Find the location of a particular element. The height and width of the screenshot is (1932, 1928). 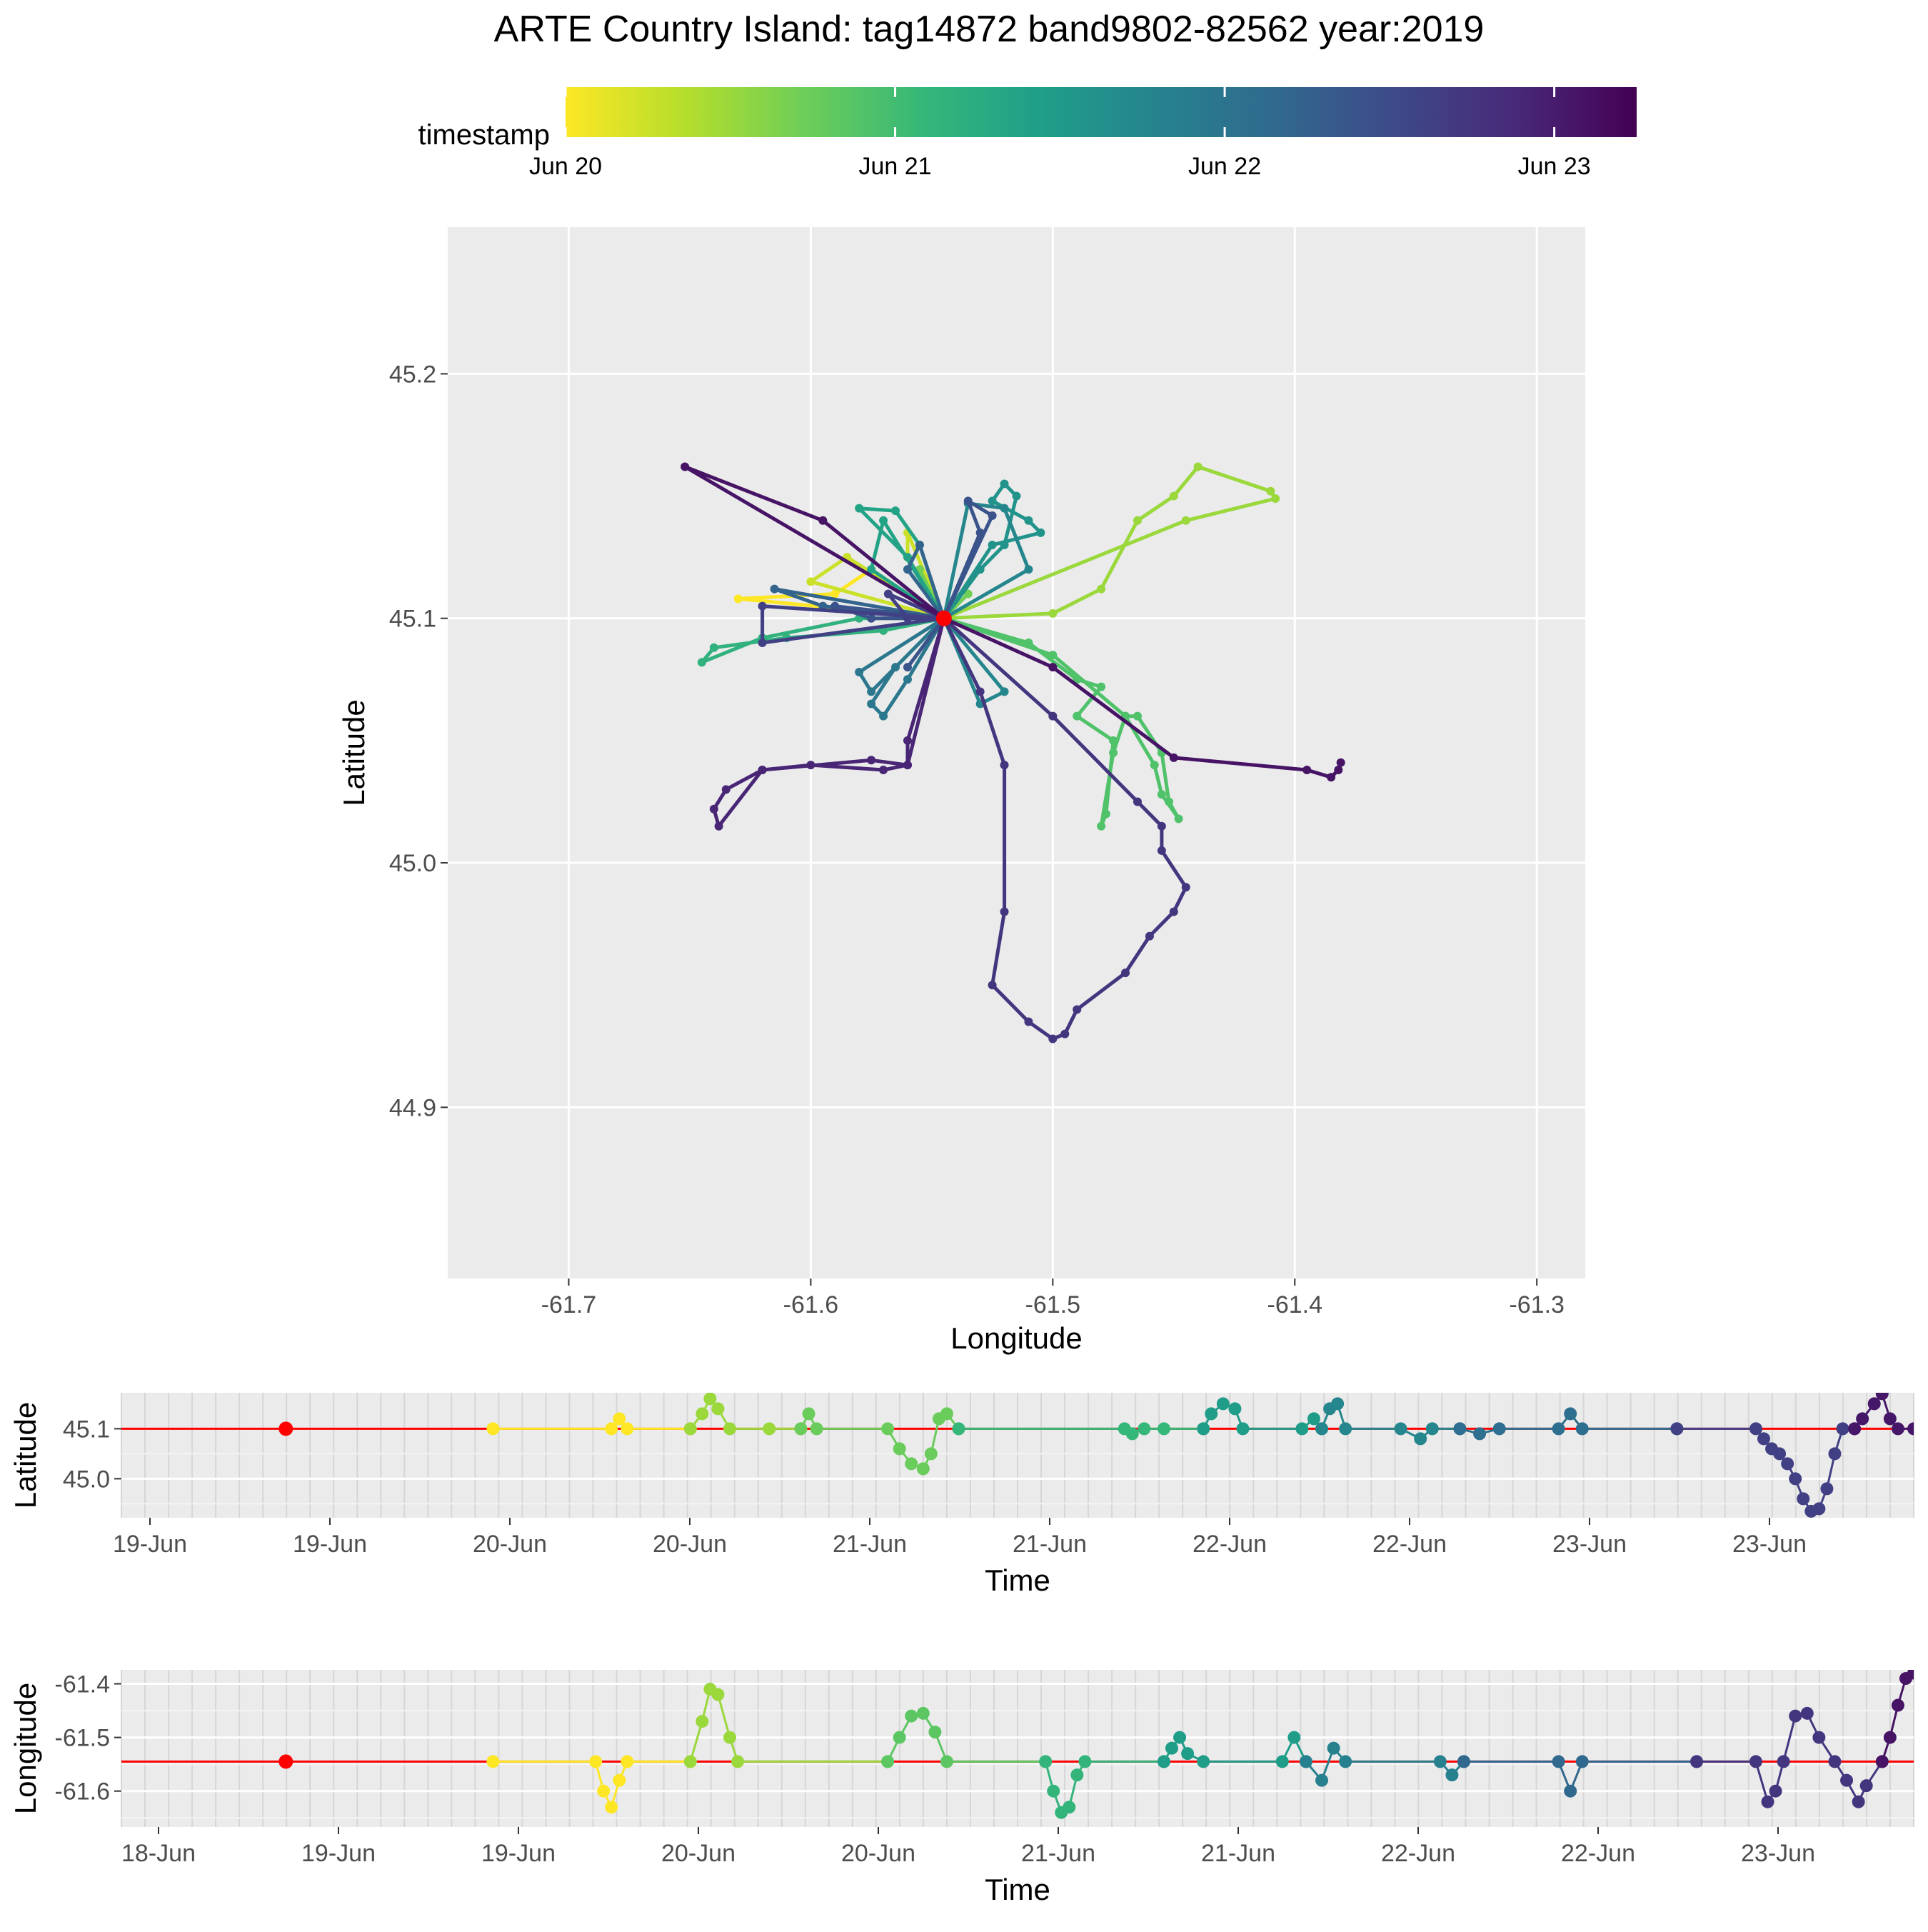

x-tick-label: 20-Jun is located at coordinates (510, 1544).